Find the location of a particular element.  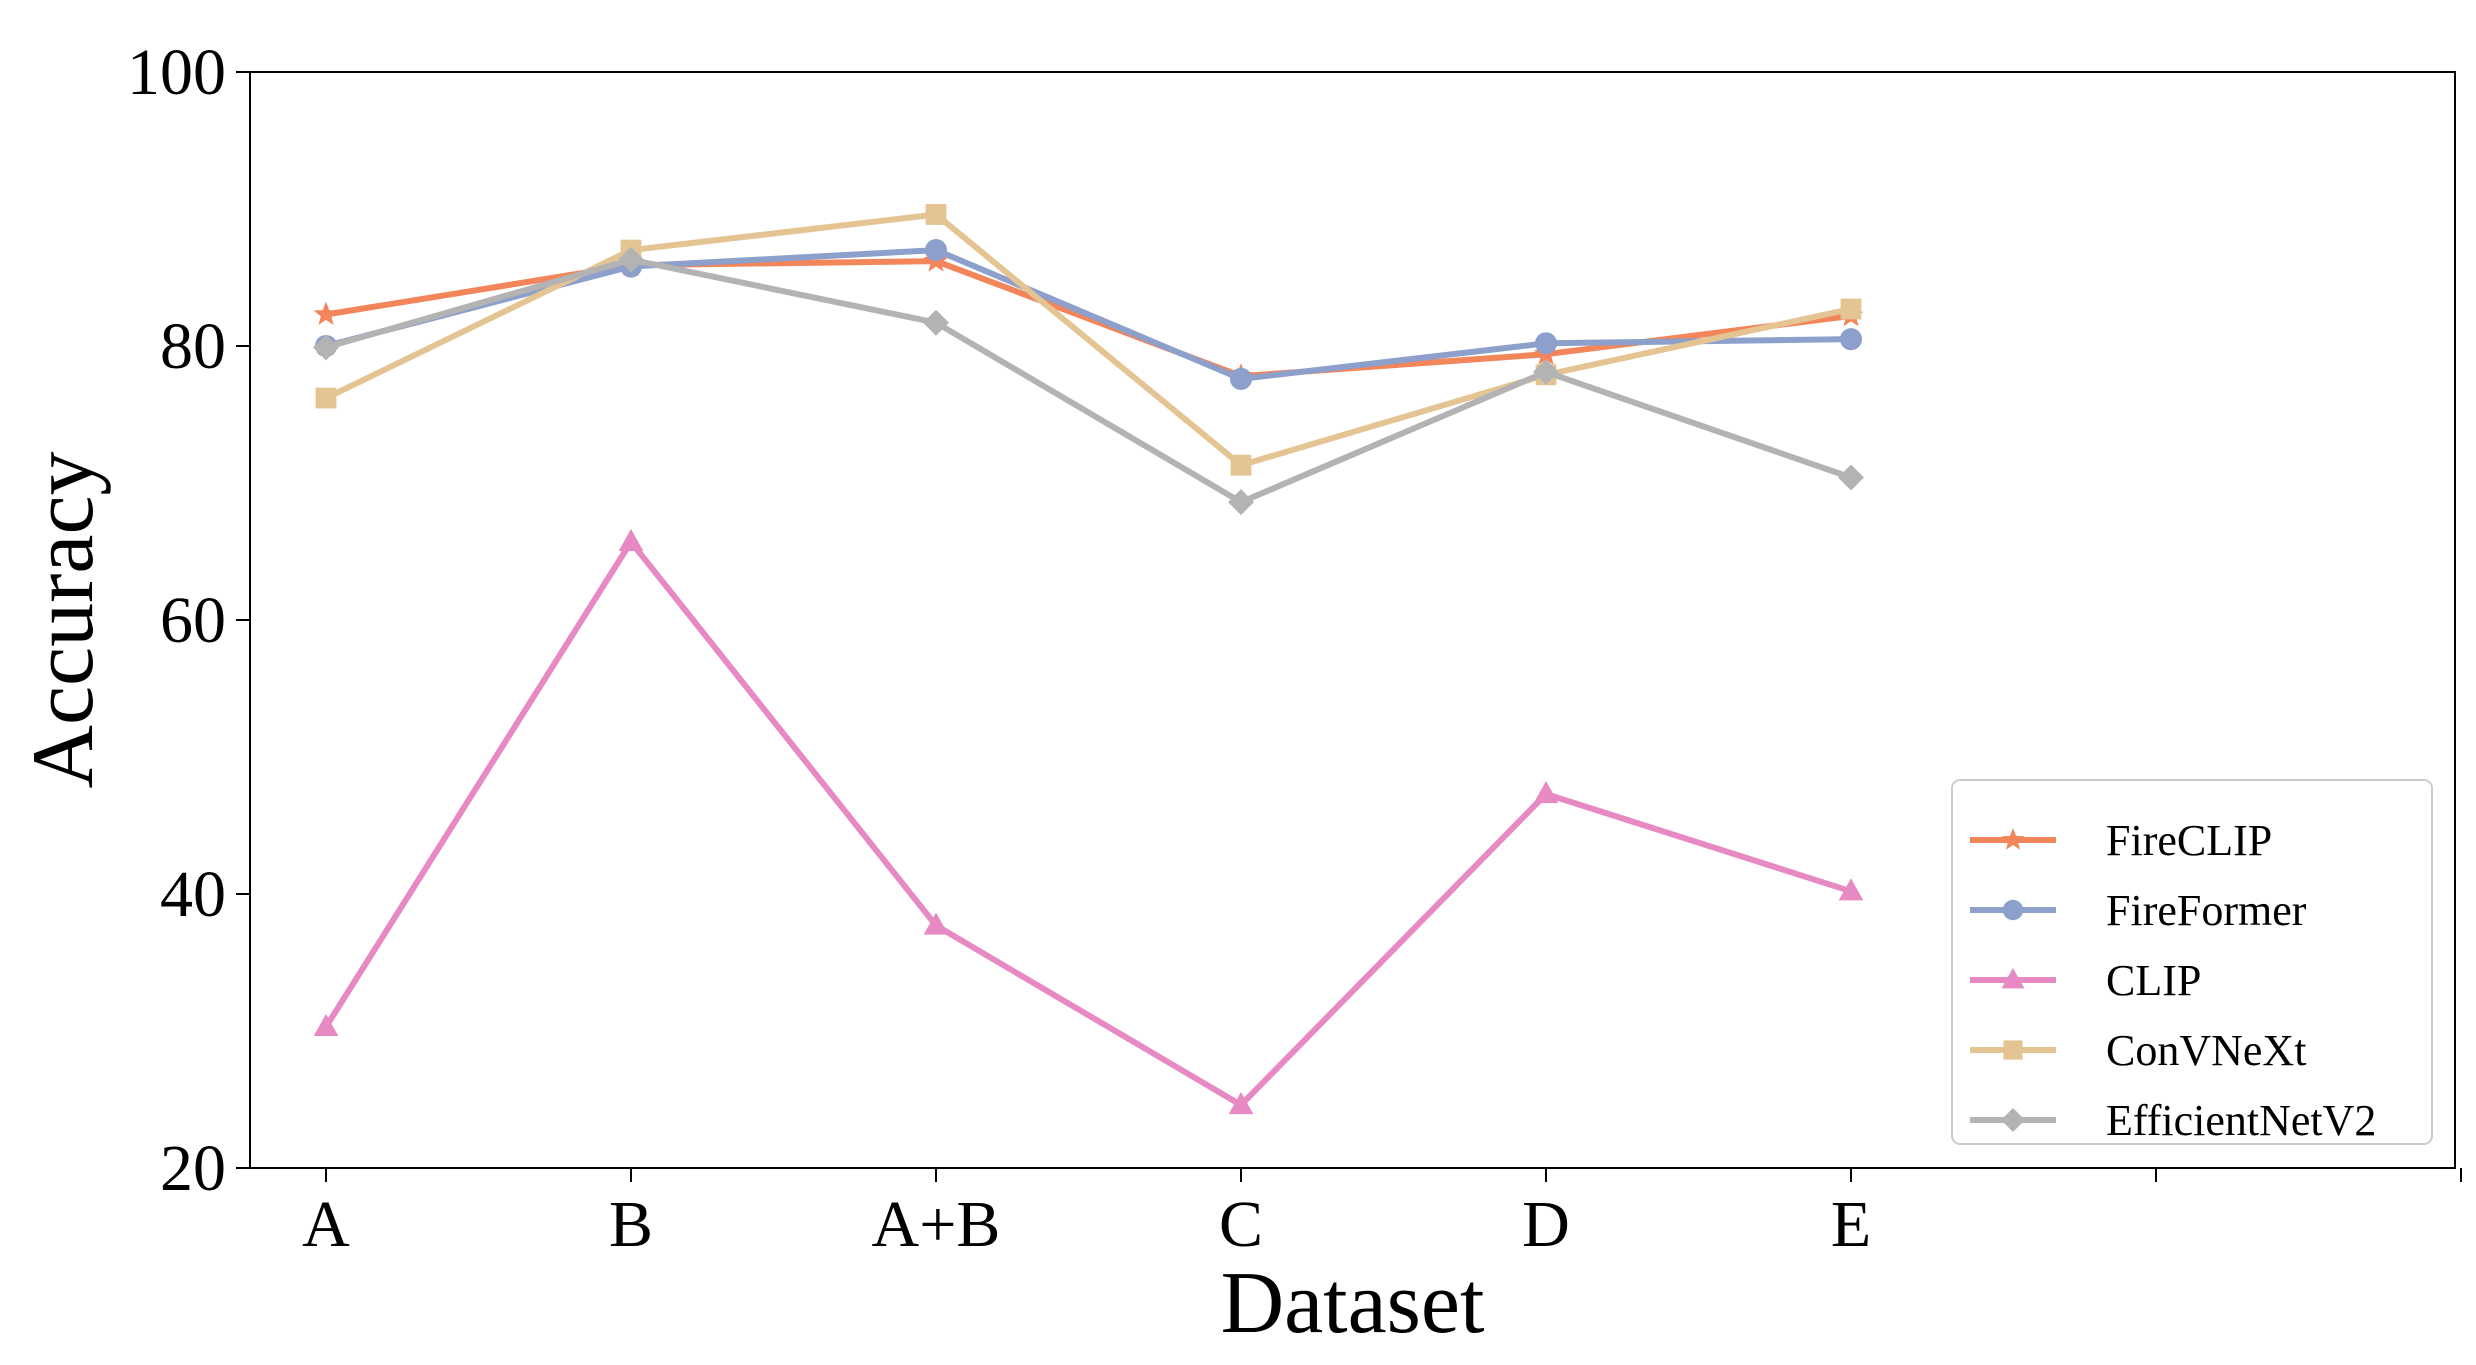

x-axis-title: Dataset is located at coordinates (1353, 1303).